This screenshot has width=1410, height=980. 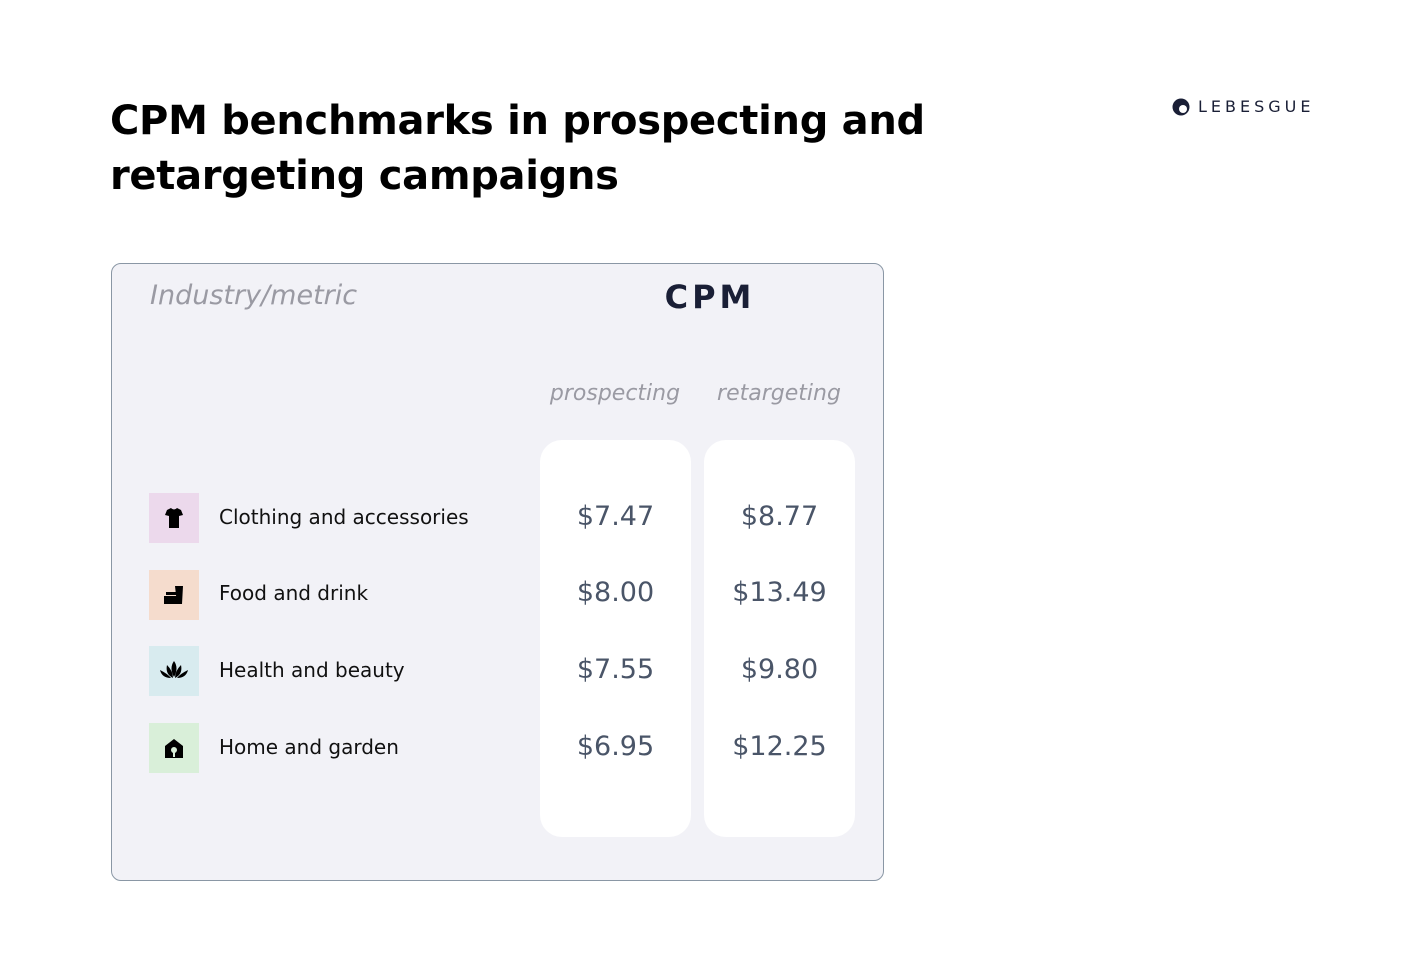 What do you see at coordinates (309, 747) in the screenshot?
I see `row-label: Home and garden` at bounding box center [309, 747].